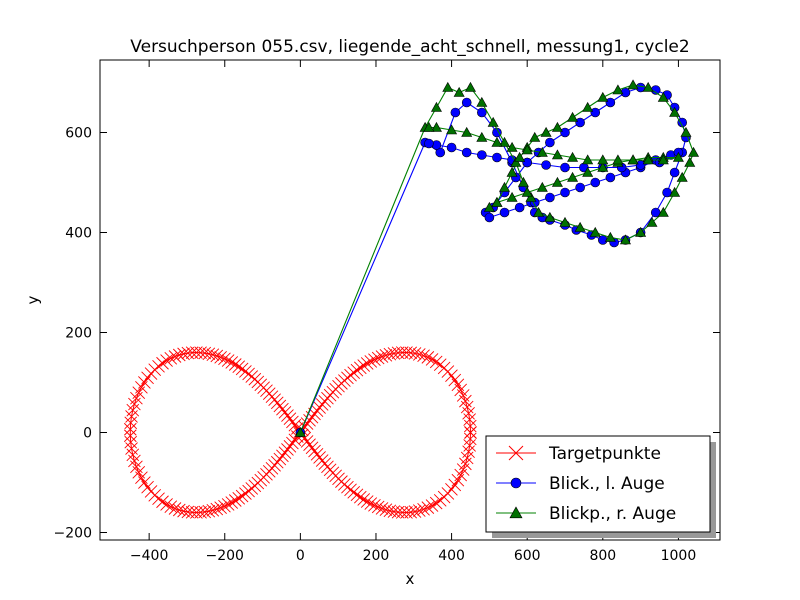  Describe the element at coordinates (602, 556) in the screenshot. I see `x-tick-label: 800` at that location.